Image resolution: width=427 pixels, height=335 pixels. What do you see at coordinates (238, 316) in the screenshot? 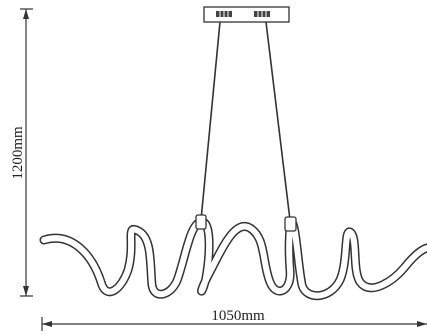
I see `width-label: 1050mm` at bounding box center [238, 316].